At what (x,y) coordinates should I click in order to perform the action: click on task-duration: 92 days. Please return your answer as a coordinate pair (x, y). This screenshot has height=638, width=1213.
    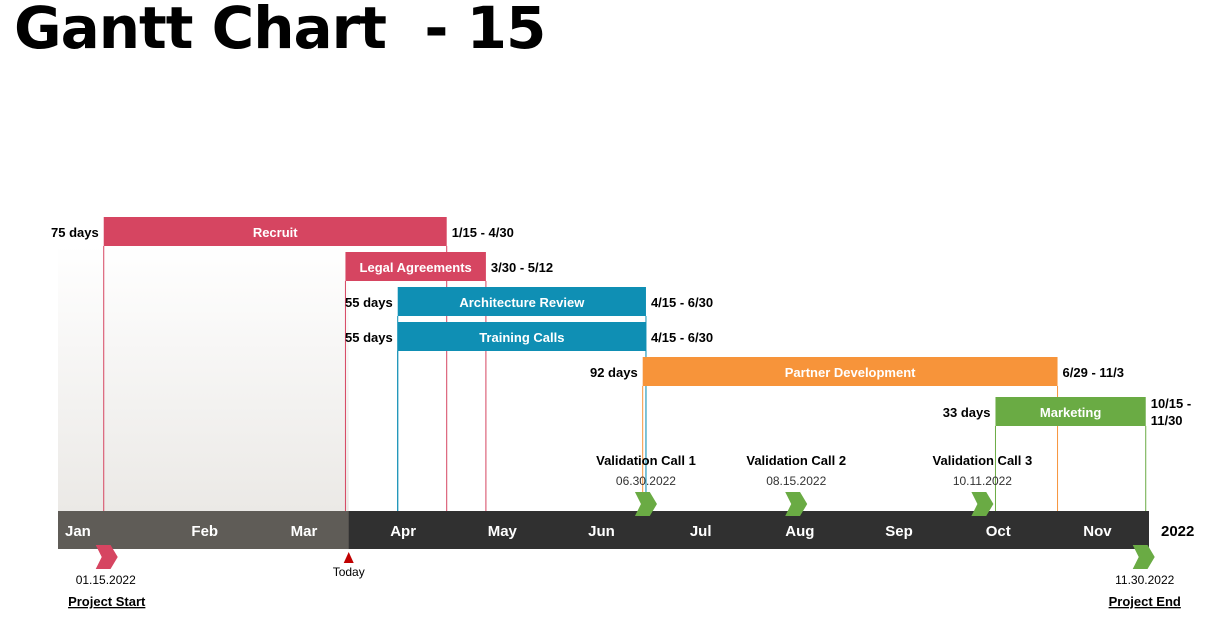
    Looking at the image, I should click on (614, 372).